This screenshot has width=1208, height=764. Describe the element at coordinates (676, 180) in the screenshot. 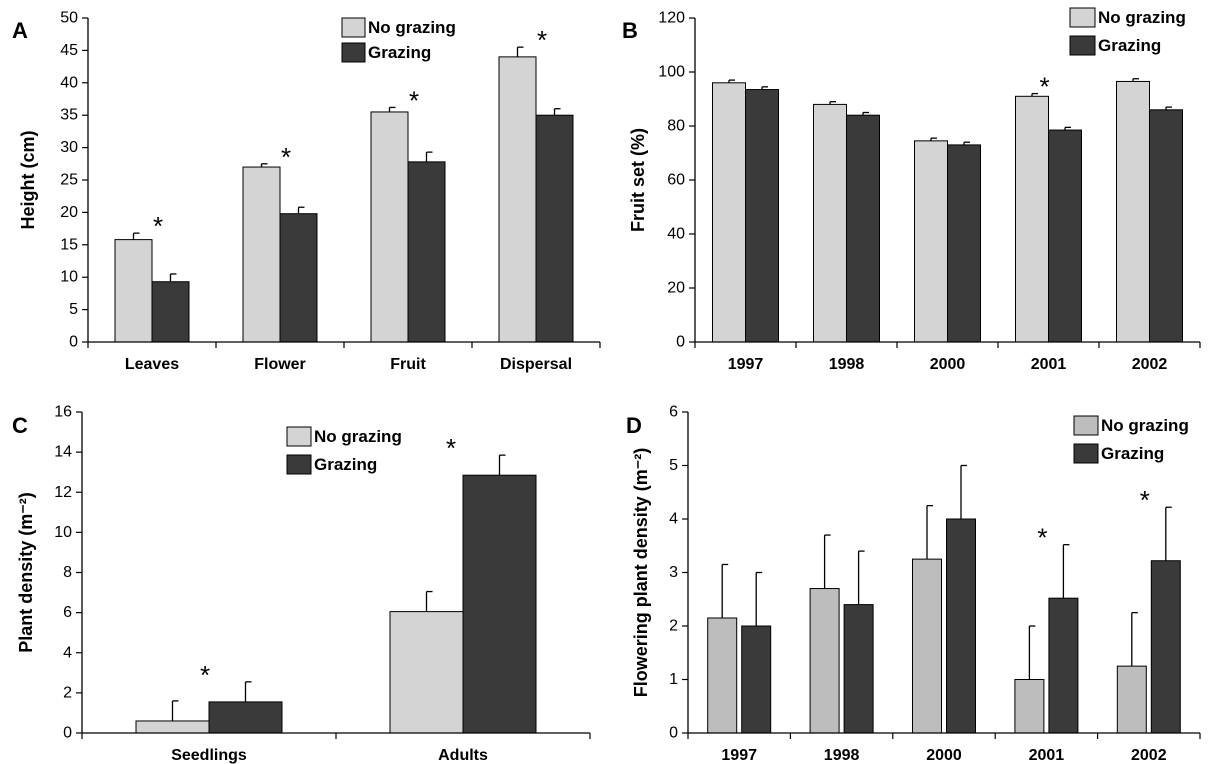

I see `y-tick-label: 60` at that location.